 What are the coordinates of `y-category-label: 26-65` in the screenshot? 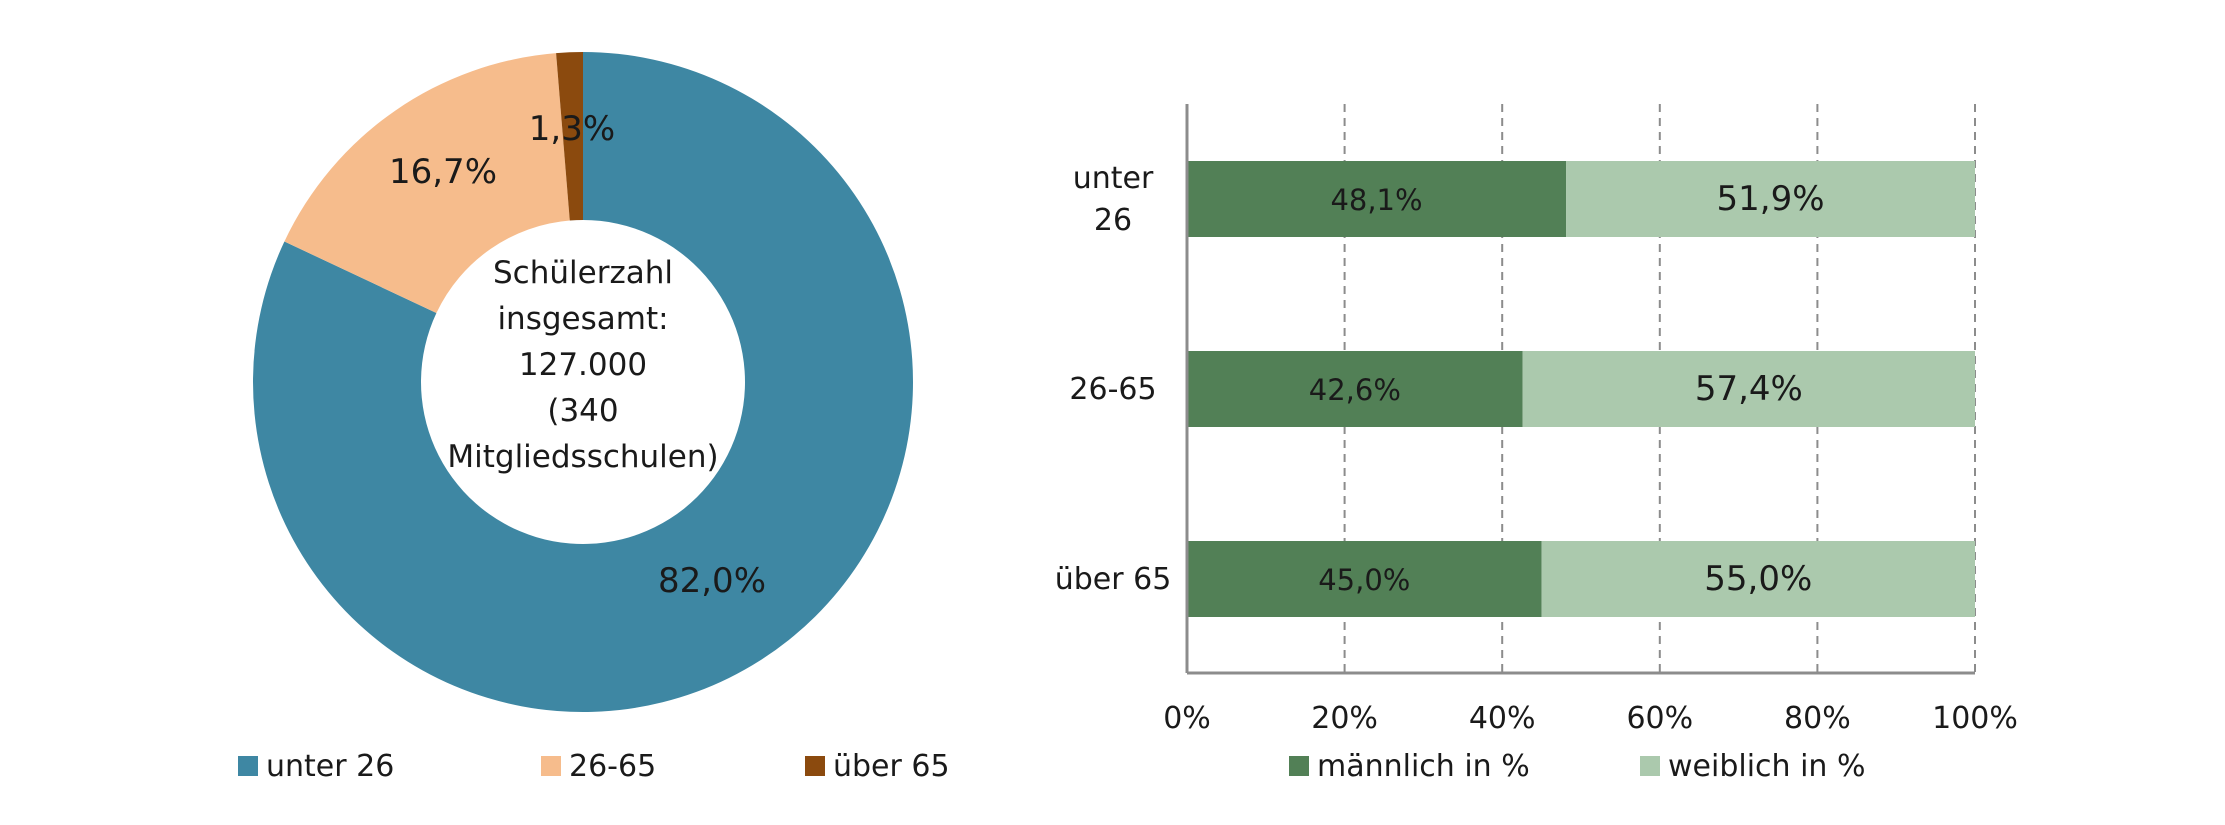 It's located at (1112, 389).